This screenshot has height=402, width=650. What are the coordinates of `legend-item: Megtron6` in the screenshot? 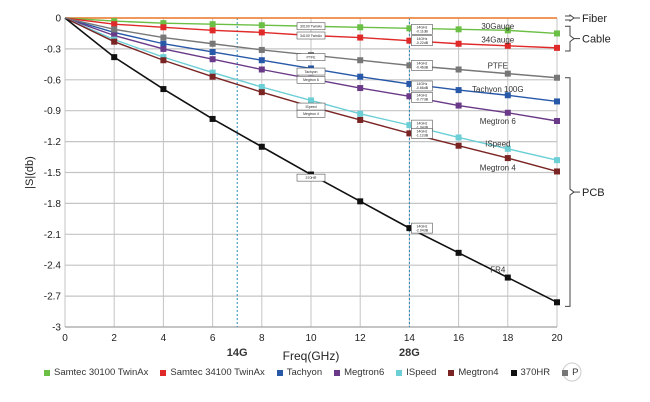 It's located at (359, 372).